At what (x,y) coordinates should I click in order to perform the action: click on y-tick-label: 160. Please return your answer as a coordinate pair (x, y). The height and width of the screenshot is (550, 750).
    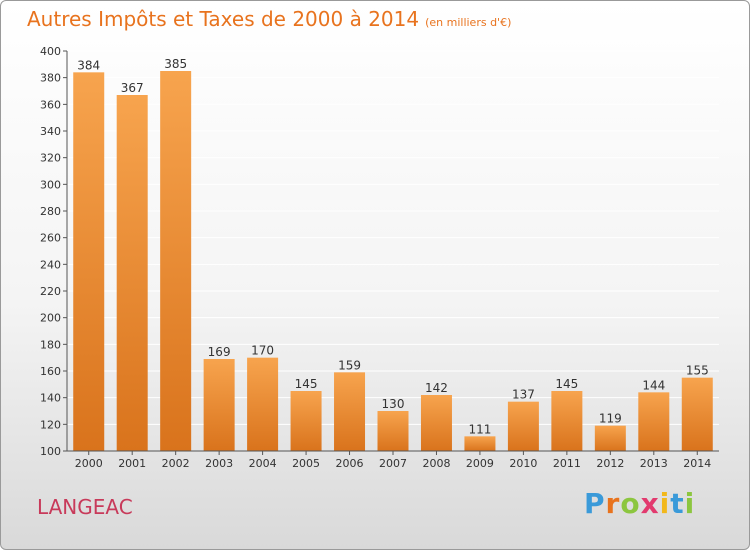
    Looking at the image, I should click on (50, 371).